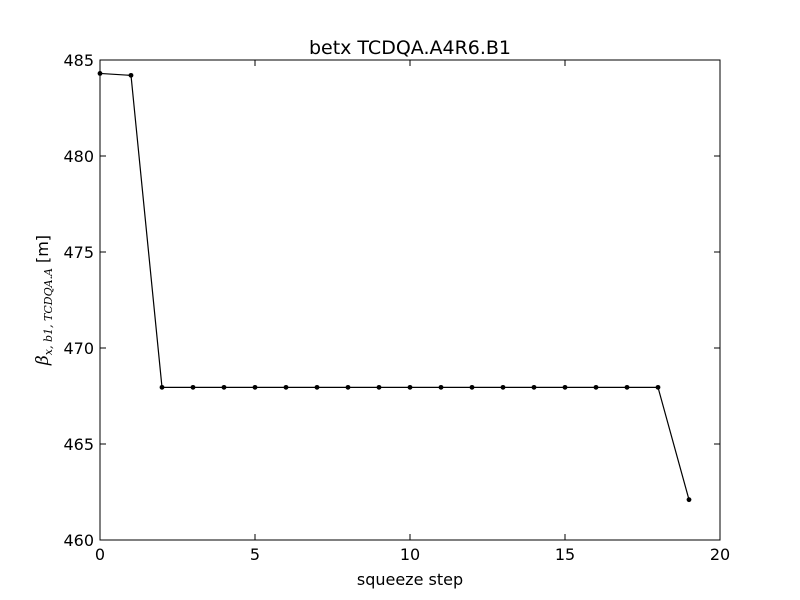 This screenshot has height=600, width=800. What do you see at coordinates (410, 48) in the screenshot?
I see `chart-title: betx TCDQA.A4R6.B1` at bounding box center [410, 48].